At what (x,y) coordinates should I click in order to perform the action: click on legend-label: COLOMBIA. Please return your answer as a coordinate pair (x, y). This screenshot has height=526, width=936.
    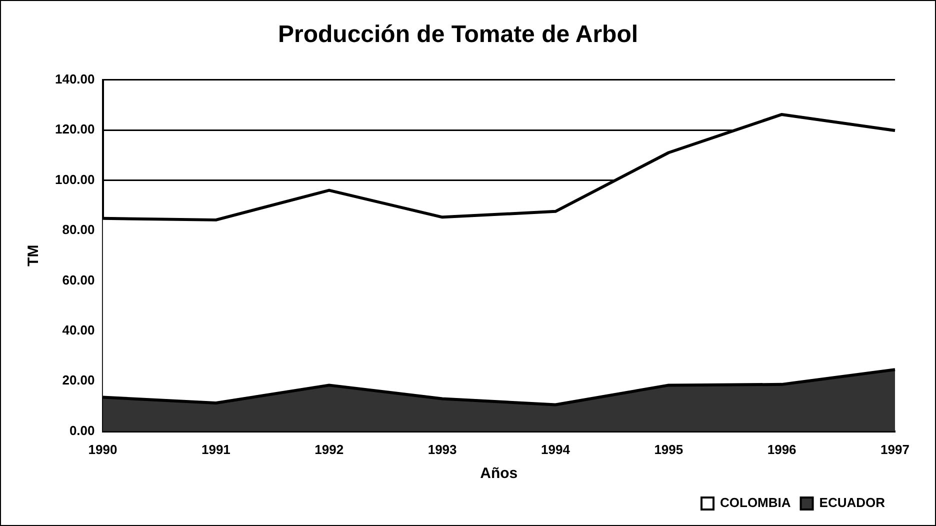
    Looking at the image, I should click on (756, 502).